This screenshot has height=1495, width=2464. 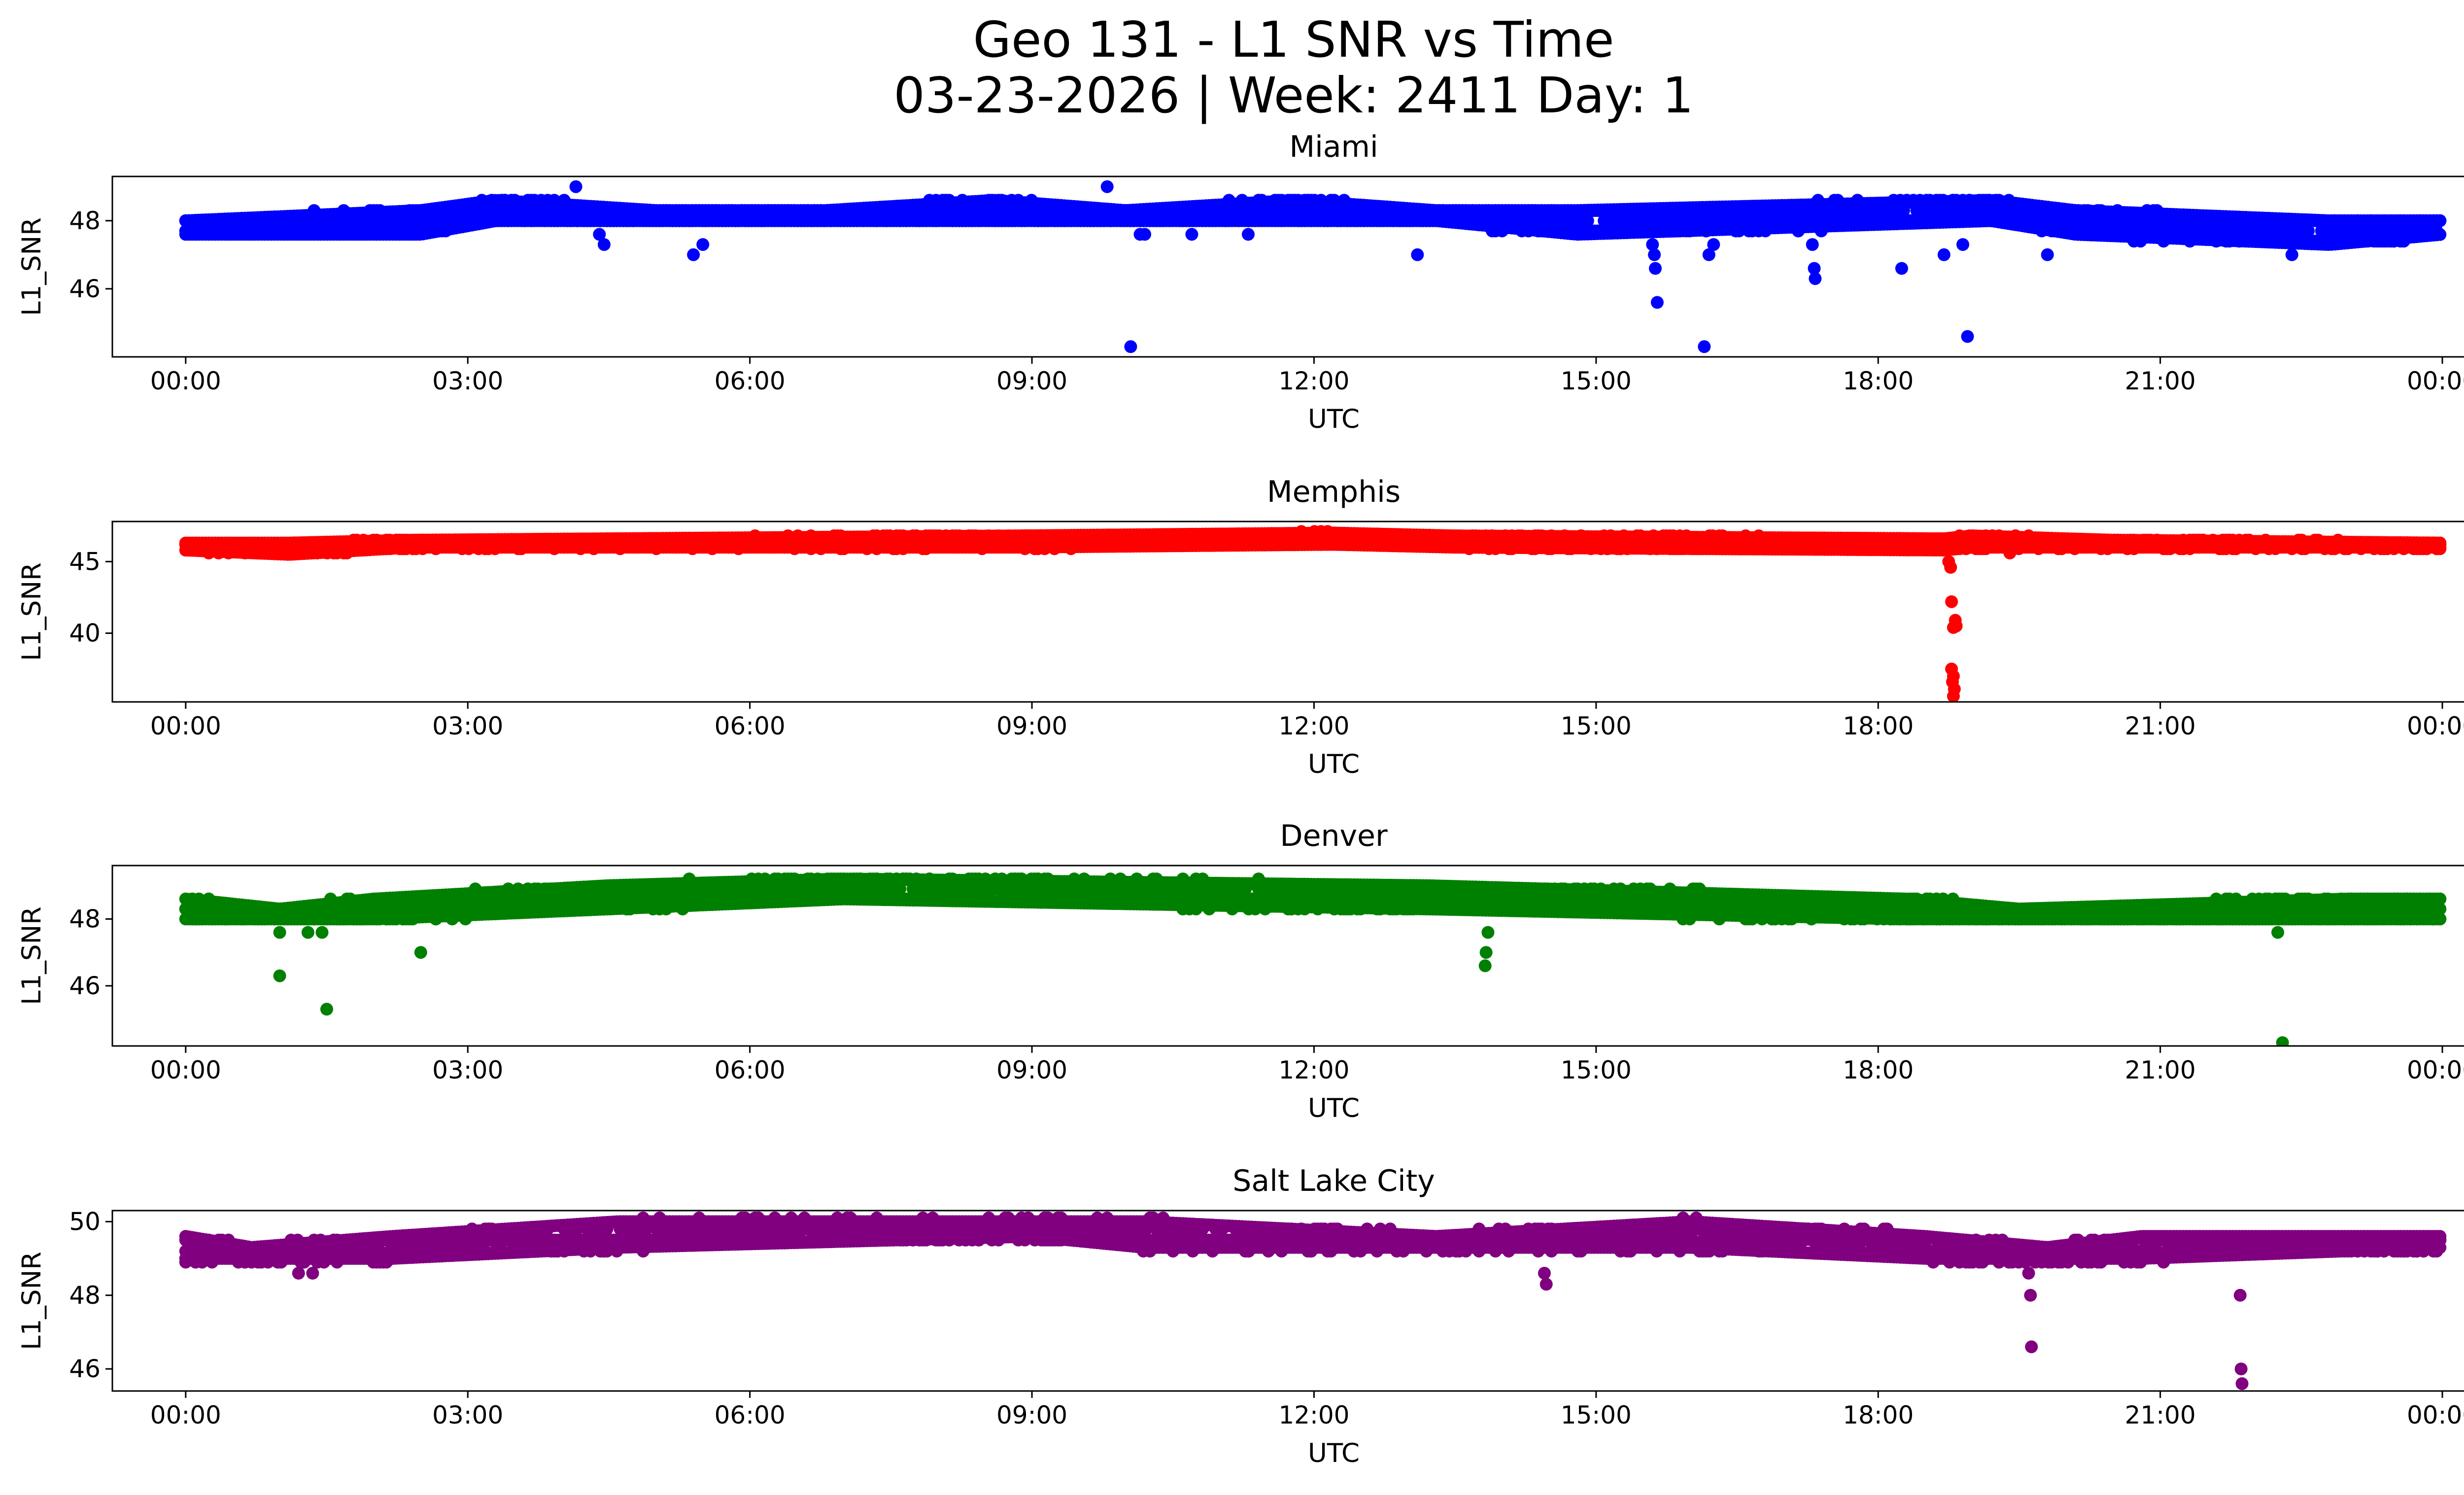 What do you see at coordinates (467, 381) in the screenshot?
I see `x-tick-label: 03:00` at bounding box center [467, 381].